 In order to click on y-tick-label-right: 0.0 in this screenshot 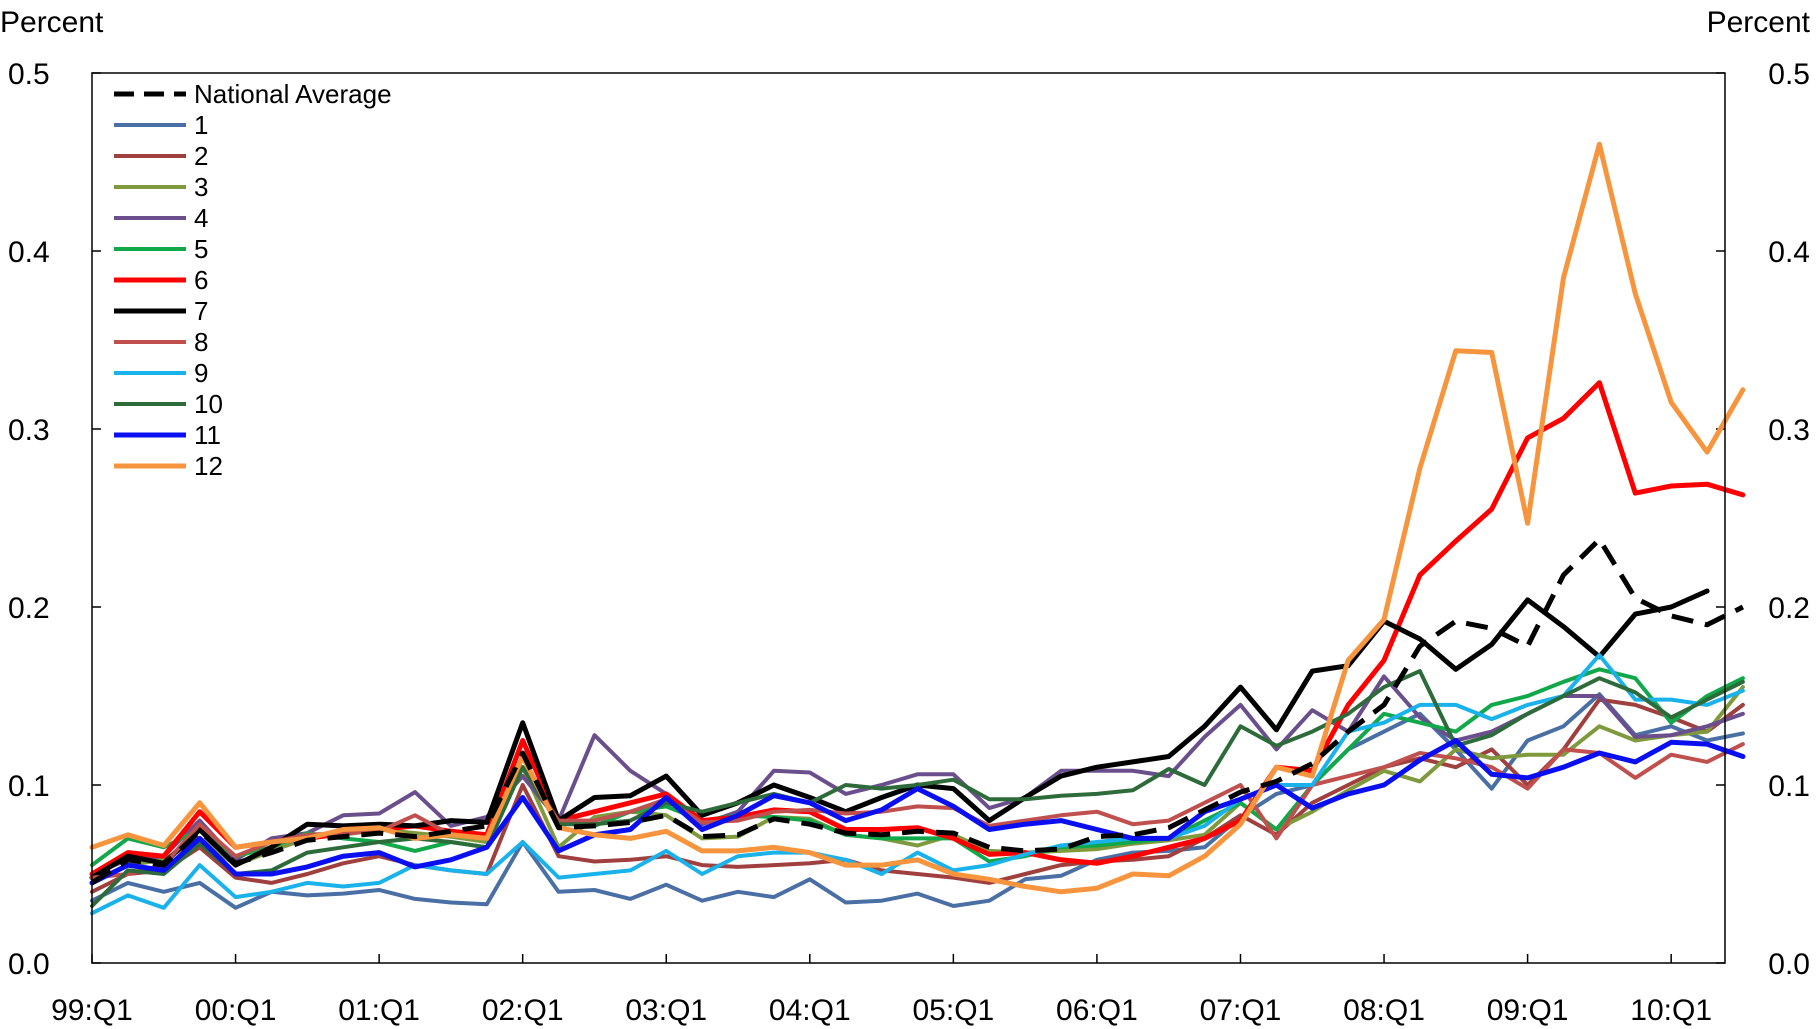, I will do `click(1789, 964)`.